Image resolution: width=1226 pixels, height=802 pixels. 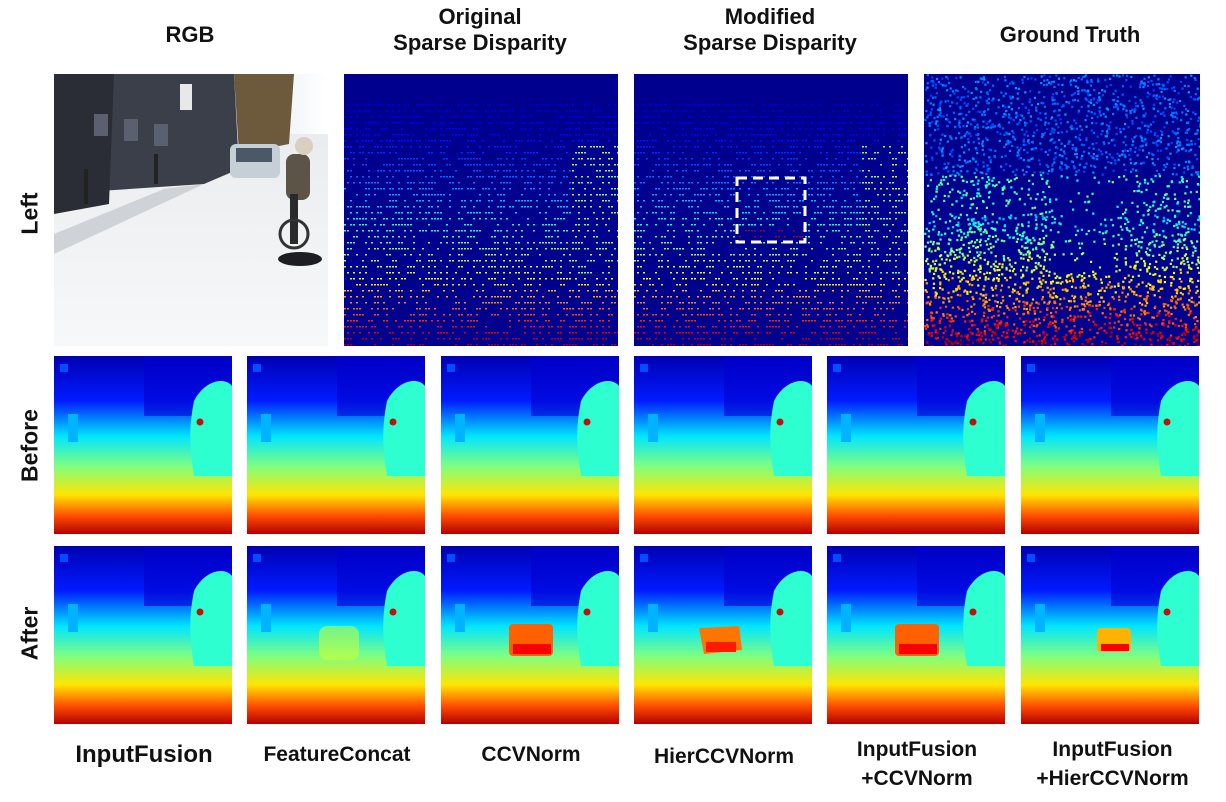 I want to click on col-title-ground-truth: Ground Truth, so click(x=1070, y=34).